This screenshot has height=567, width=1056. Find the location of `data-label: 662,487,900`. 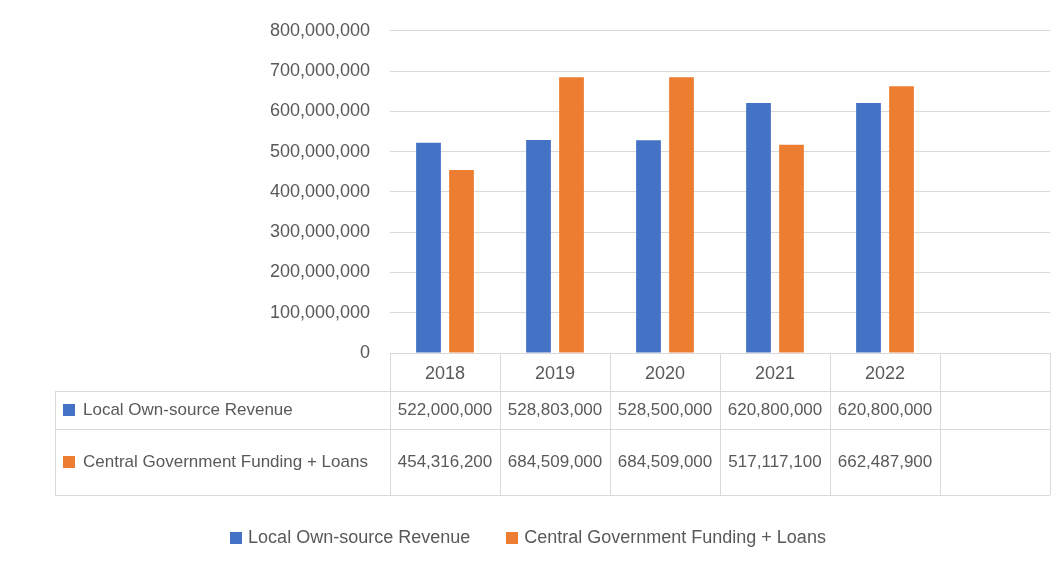

data-label: 662,487,900 is located at coordinates (885, 461).